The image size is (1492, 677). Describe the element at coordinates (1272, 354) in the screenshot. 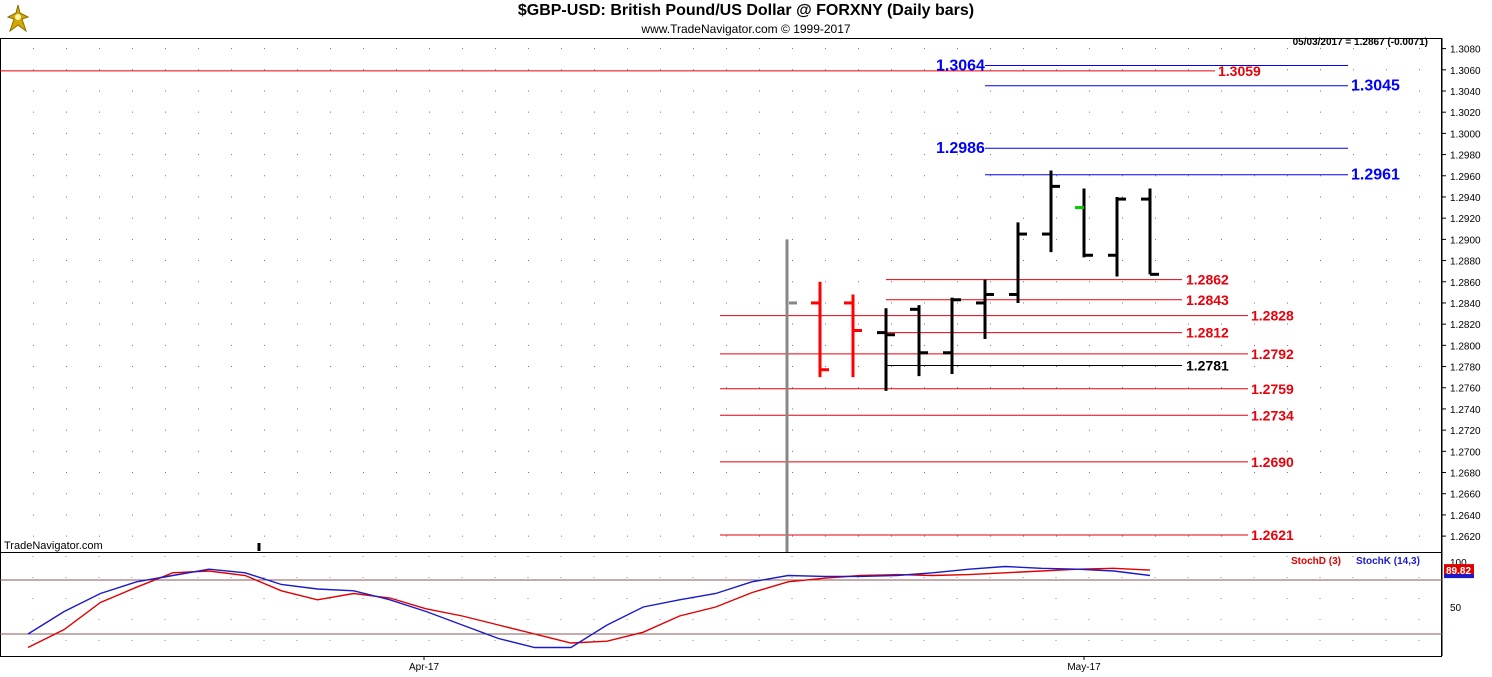

I see `level-label-1.2792: 1.2792` at that location.